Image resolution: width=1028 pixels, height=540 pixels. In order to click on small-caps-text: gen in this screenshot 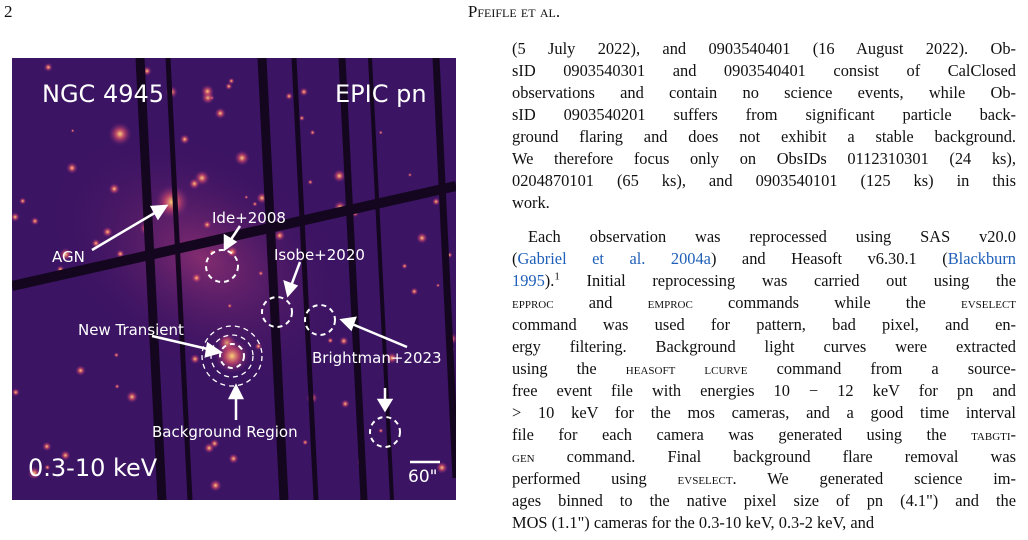, I will do `click(523, 456)`.